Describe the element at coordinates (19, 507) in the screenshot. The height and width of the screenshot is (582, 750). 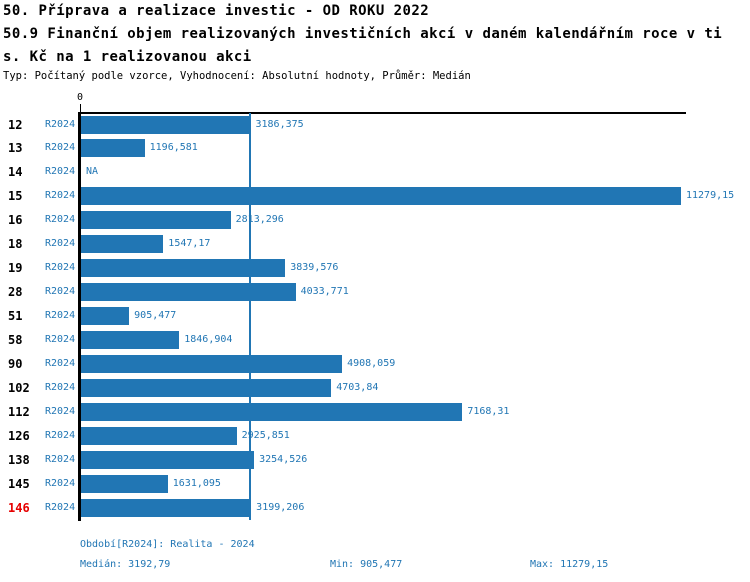
I see `row-category-label: 146` at that location.